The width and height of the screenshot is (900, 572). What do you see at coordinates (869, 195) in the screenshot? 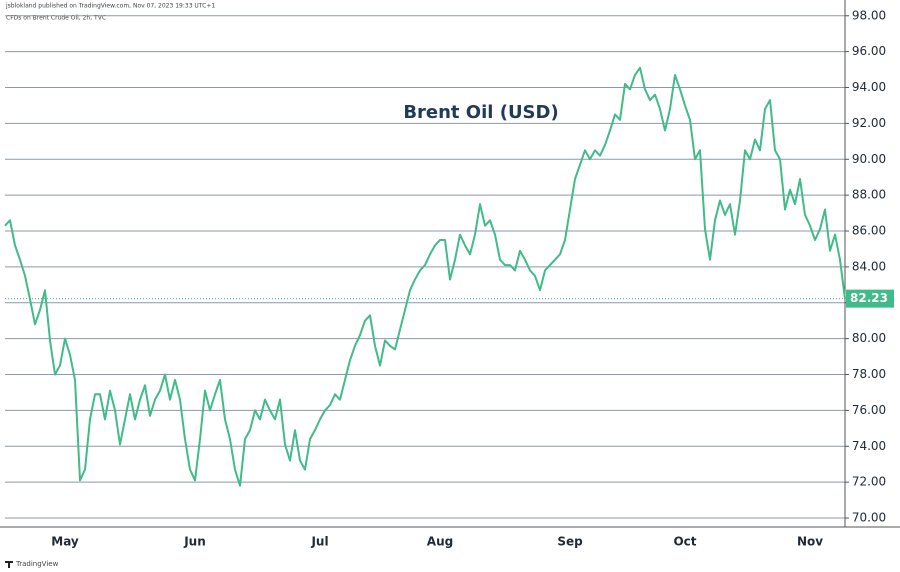
I see `y-tick-label: 88.00` at bounding box center [869, 195].